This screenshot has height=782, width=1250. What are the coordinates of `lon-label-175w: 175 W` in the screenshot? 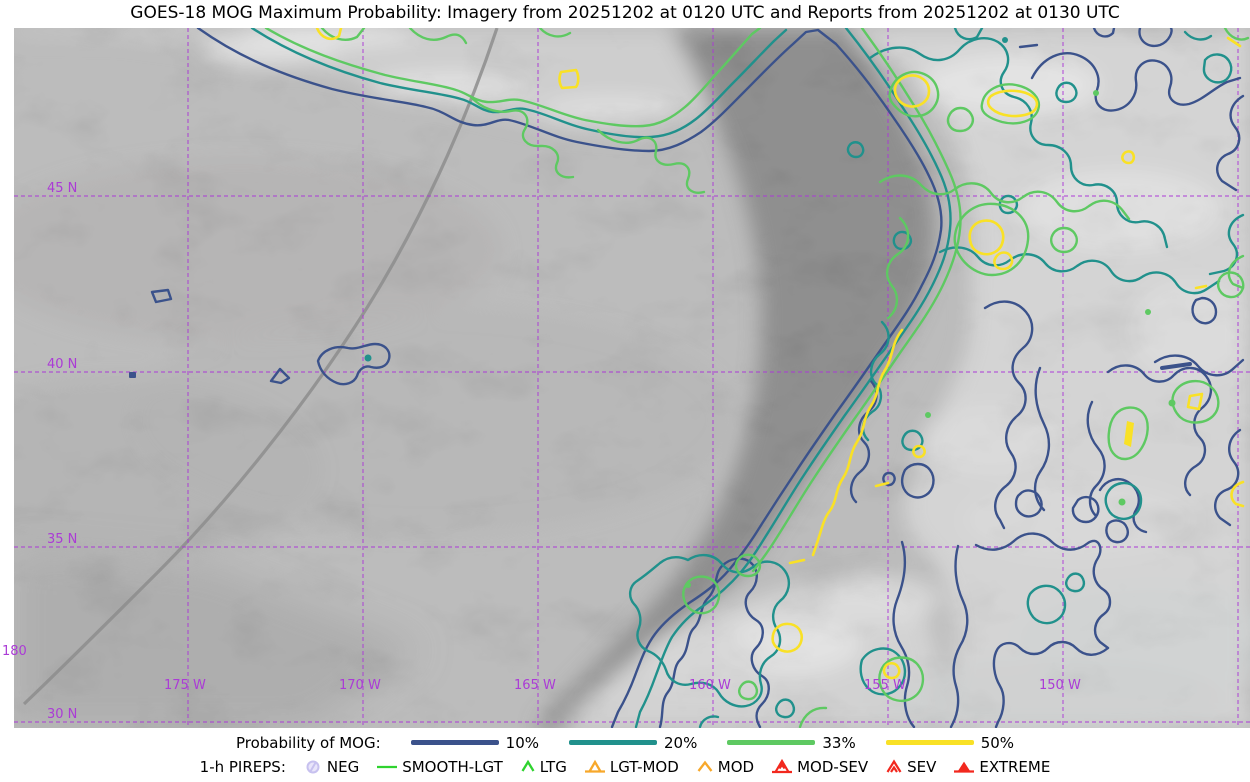 It's located at (185, 685).